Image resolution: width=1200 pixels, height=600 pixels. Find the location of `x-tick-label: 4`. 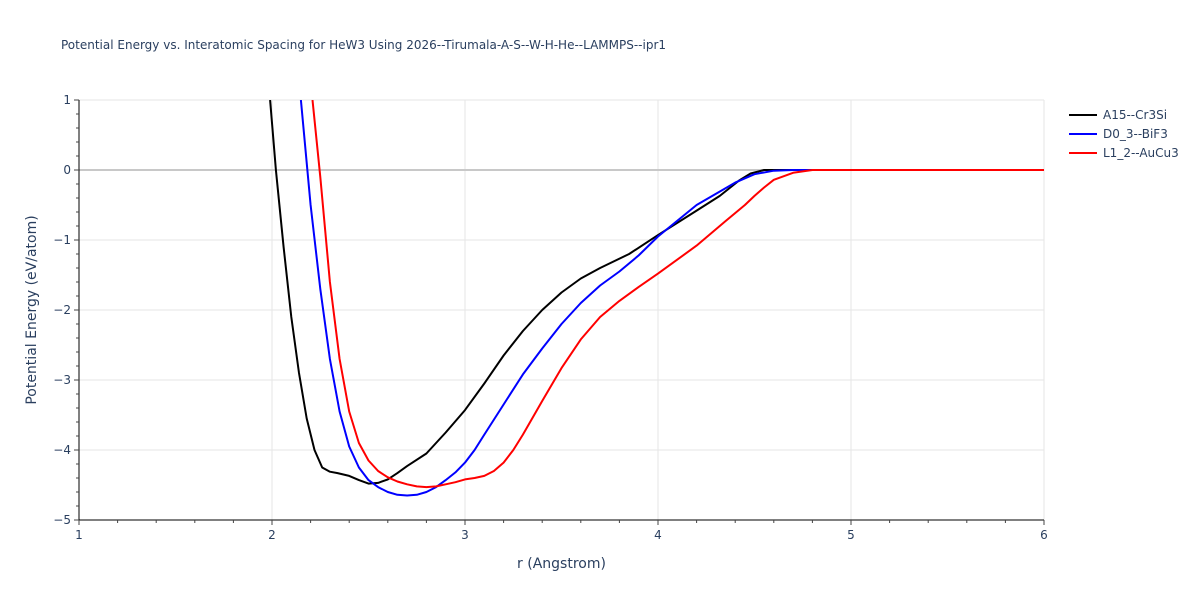

x-tick-label: 4 is located at coordinates (658, 535).